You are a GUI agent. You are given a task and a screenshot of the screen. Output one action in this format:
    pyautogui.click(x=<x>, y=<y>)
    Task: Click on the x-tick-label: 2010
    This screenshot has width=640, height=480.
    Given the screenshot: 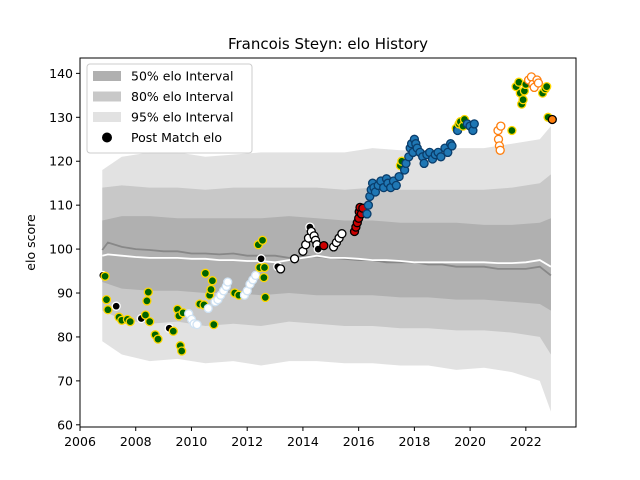 What is the action you would take?
    pyautogui.click(x=192, y=441)
    